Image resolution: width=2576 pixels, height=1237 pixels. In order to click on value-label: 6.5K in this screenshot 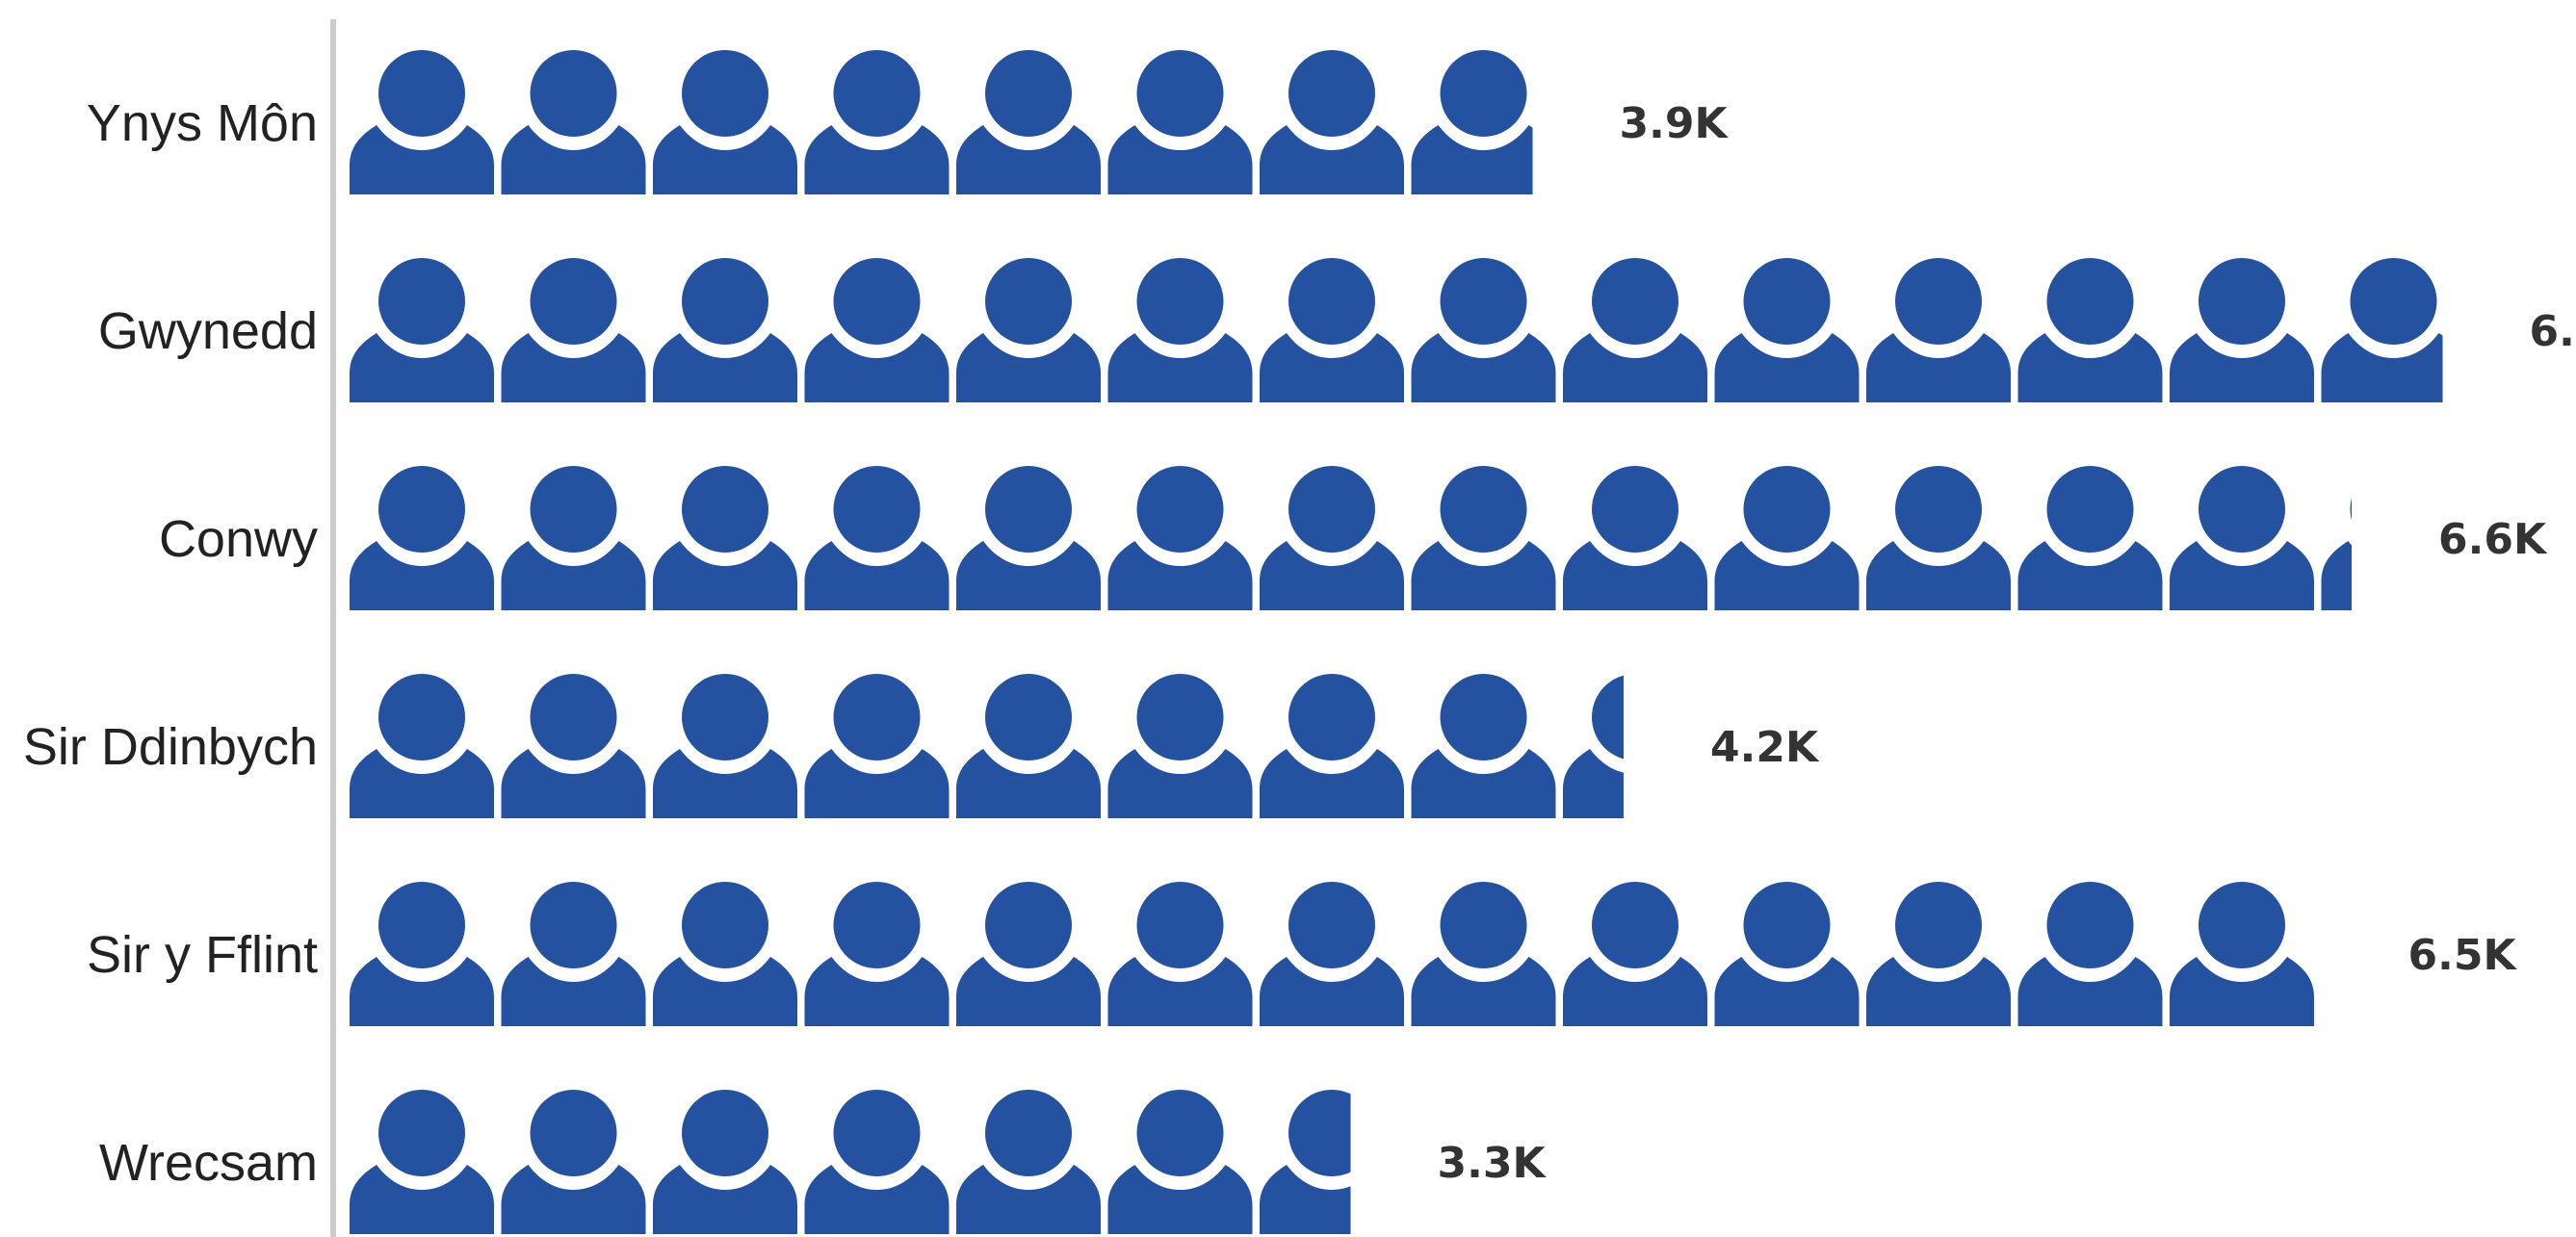, I will do `click(2463, 955)`.